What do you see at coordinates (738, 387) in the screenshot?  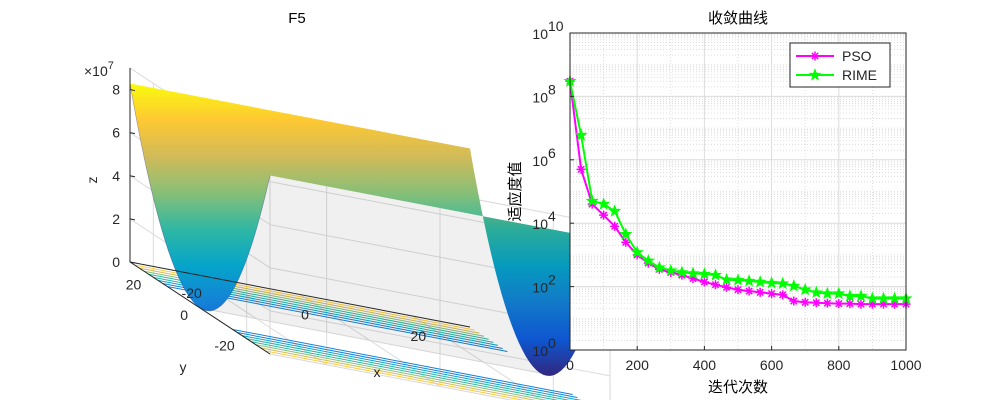 I see `x-axis-label: 迭代次数` at bounding box center [738, 387].